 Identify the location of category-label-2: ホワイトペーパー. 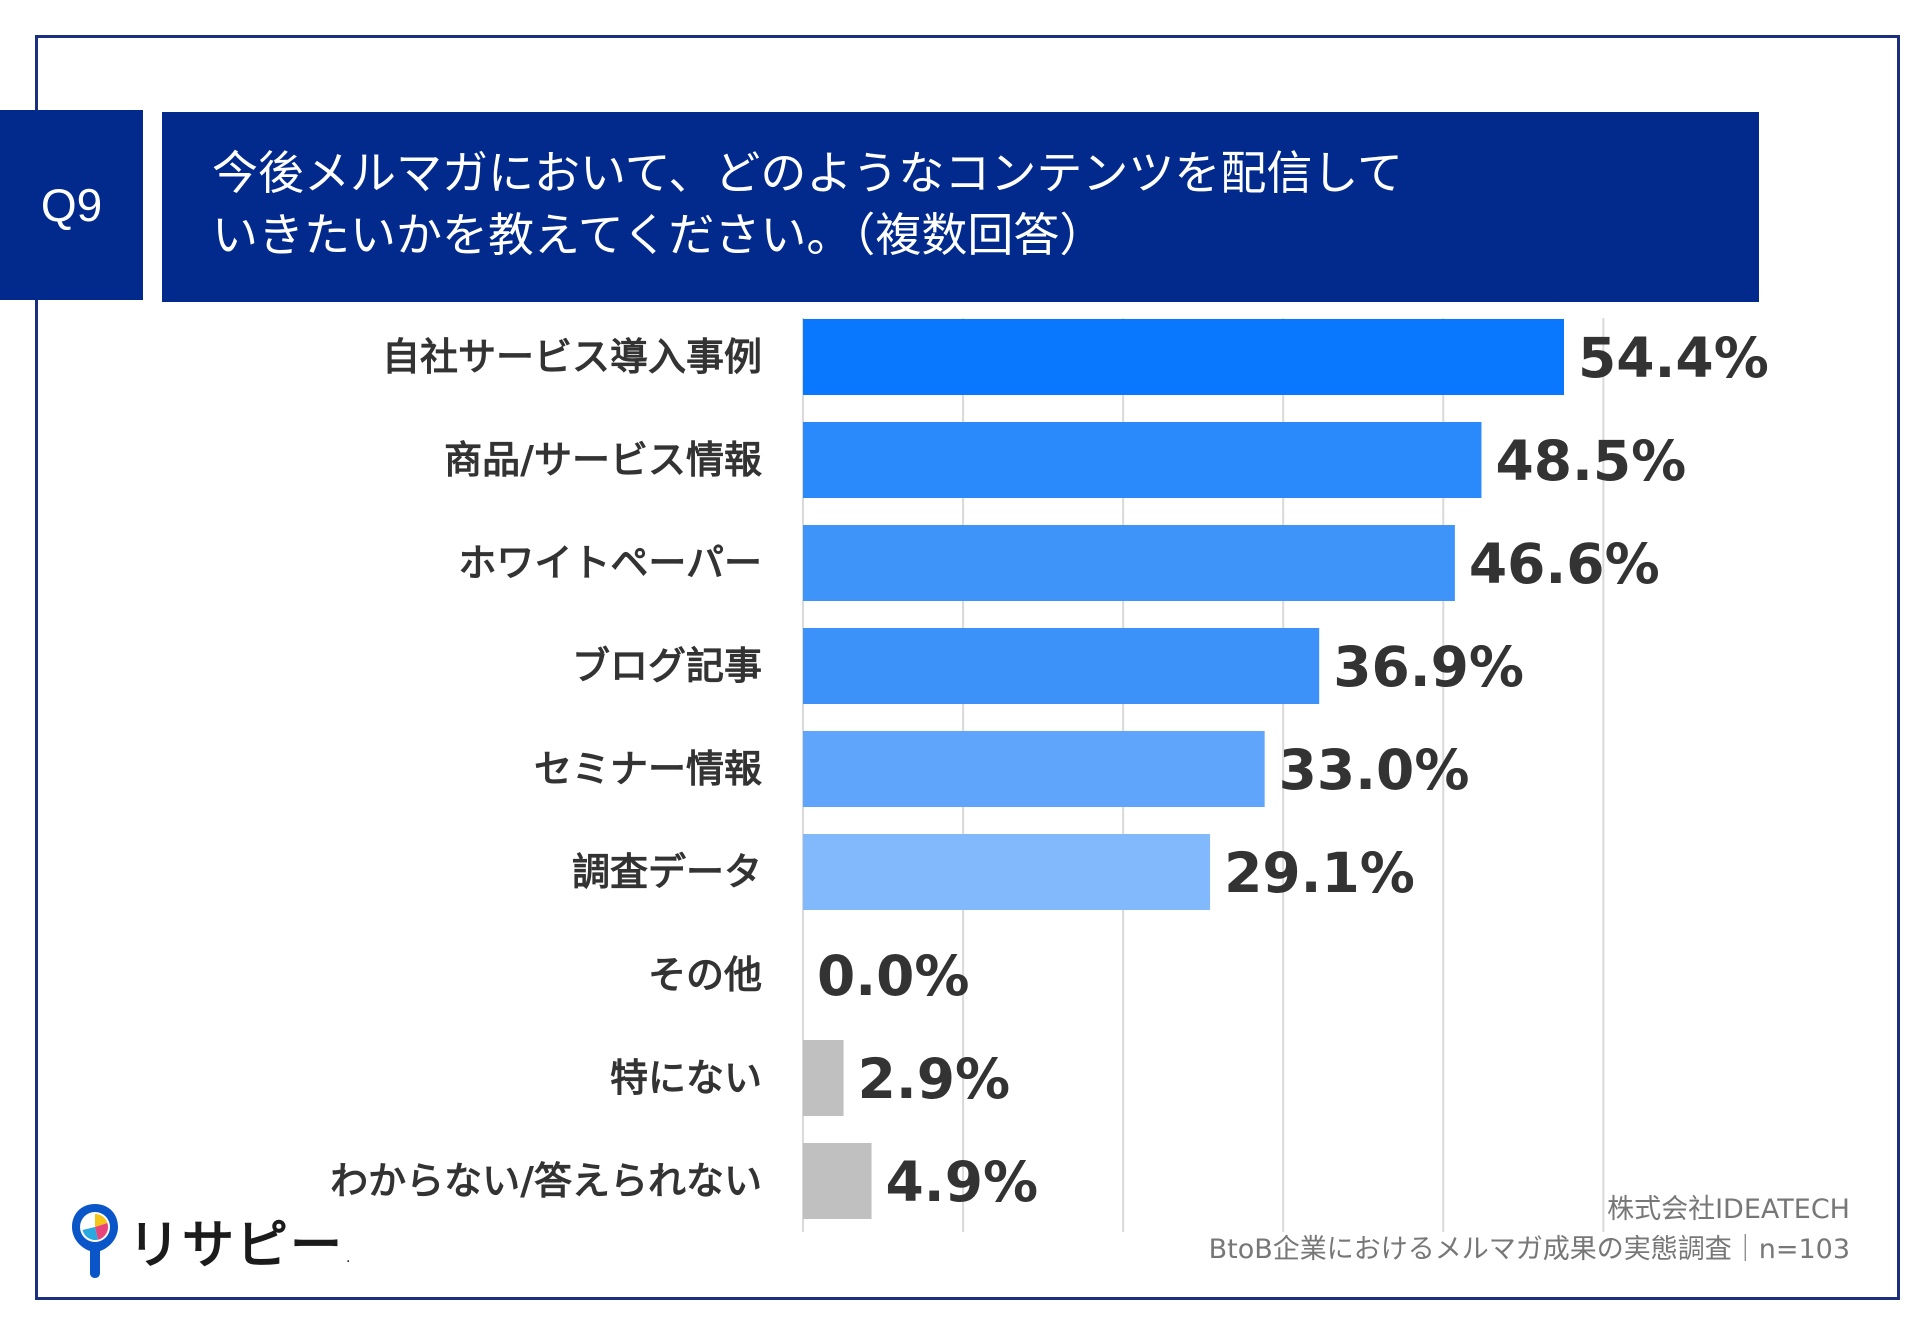
(610, 563).